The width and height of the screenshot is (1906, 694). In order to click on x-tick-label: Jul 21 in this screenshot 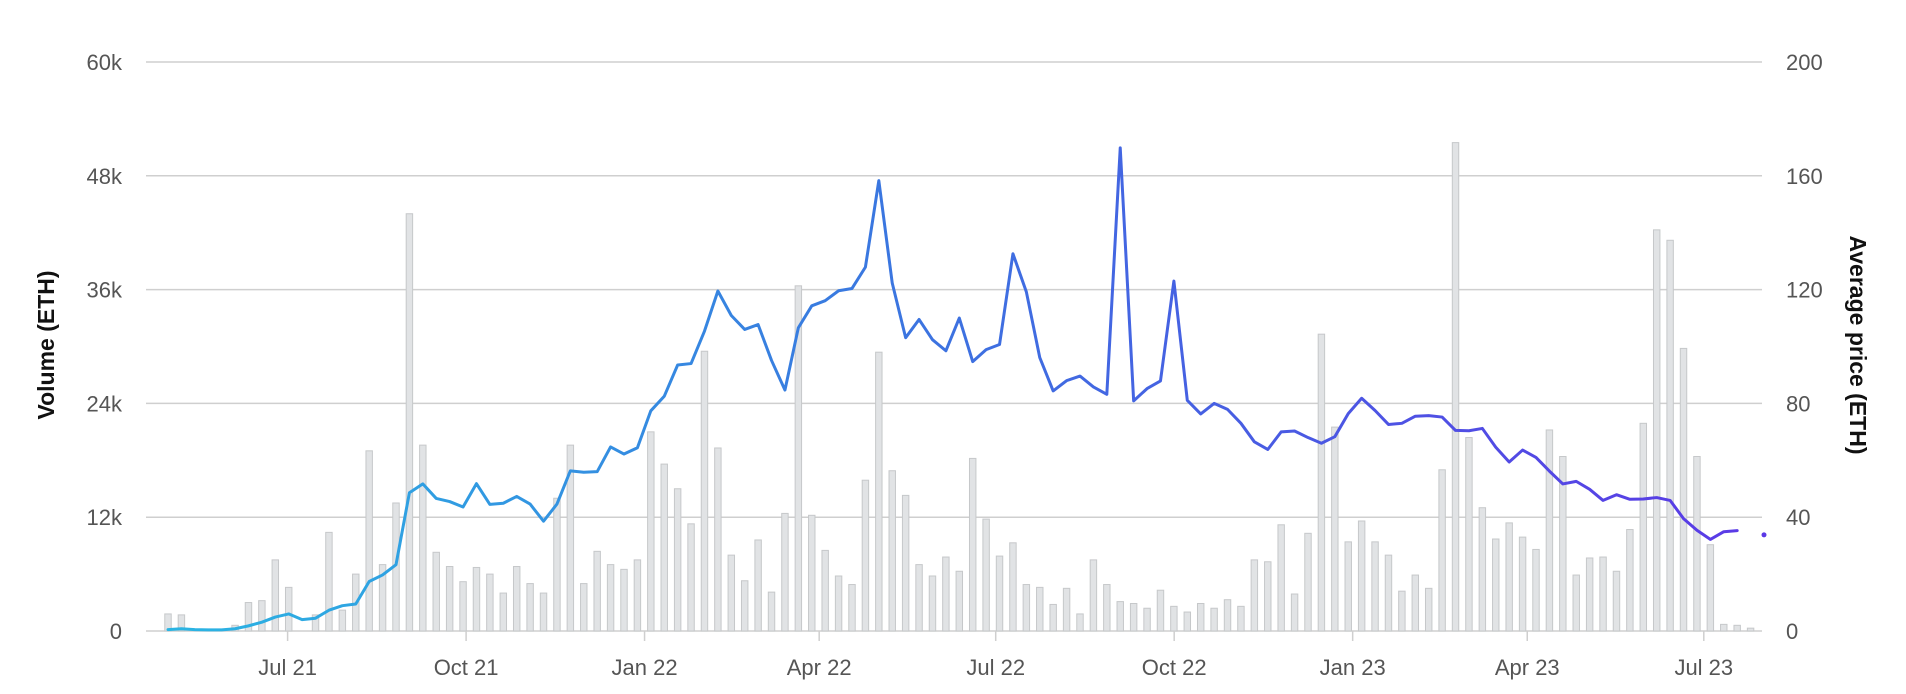, I will do `click(287, 667)`.